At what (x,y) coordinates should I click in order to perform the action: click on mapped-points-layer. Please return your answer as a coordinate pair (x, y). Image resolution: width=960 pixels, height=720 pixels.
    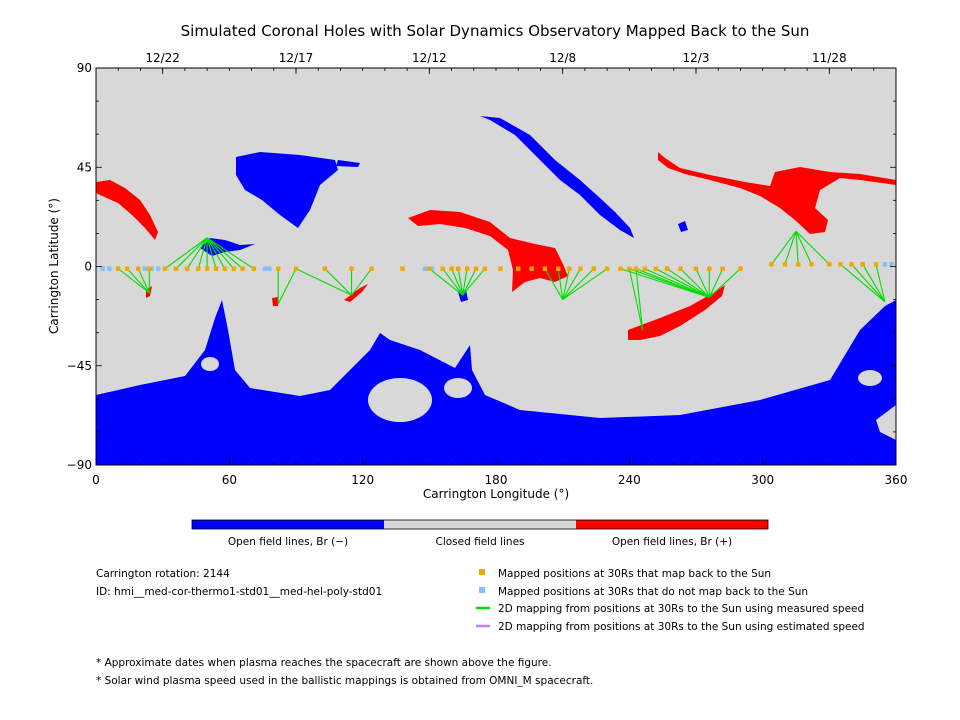
    Looking at the image, I should click on (497, 266).